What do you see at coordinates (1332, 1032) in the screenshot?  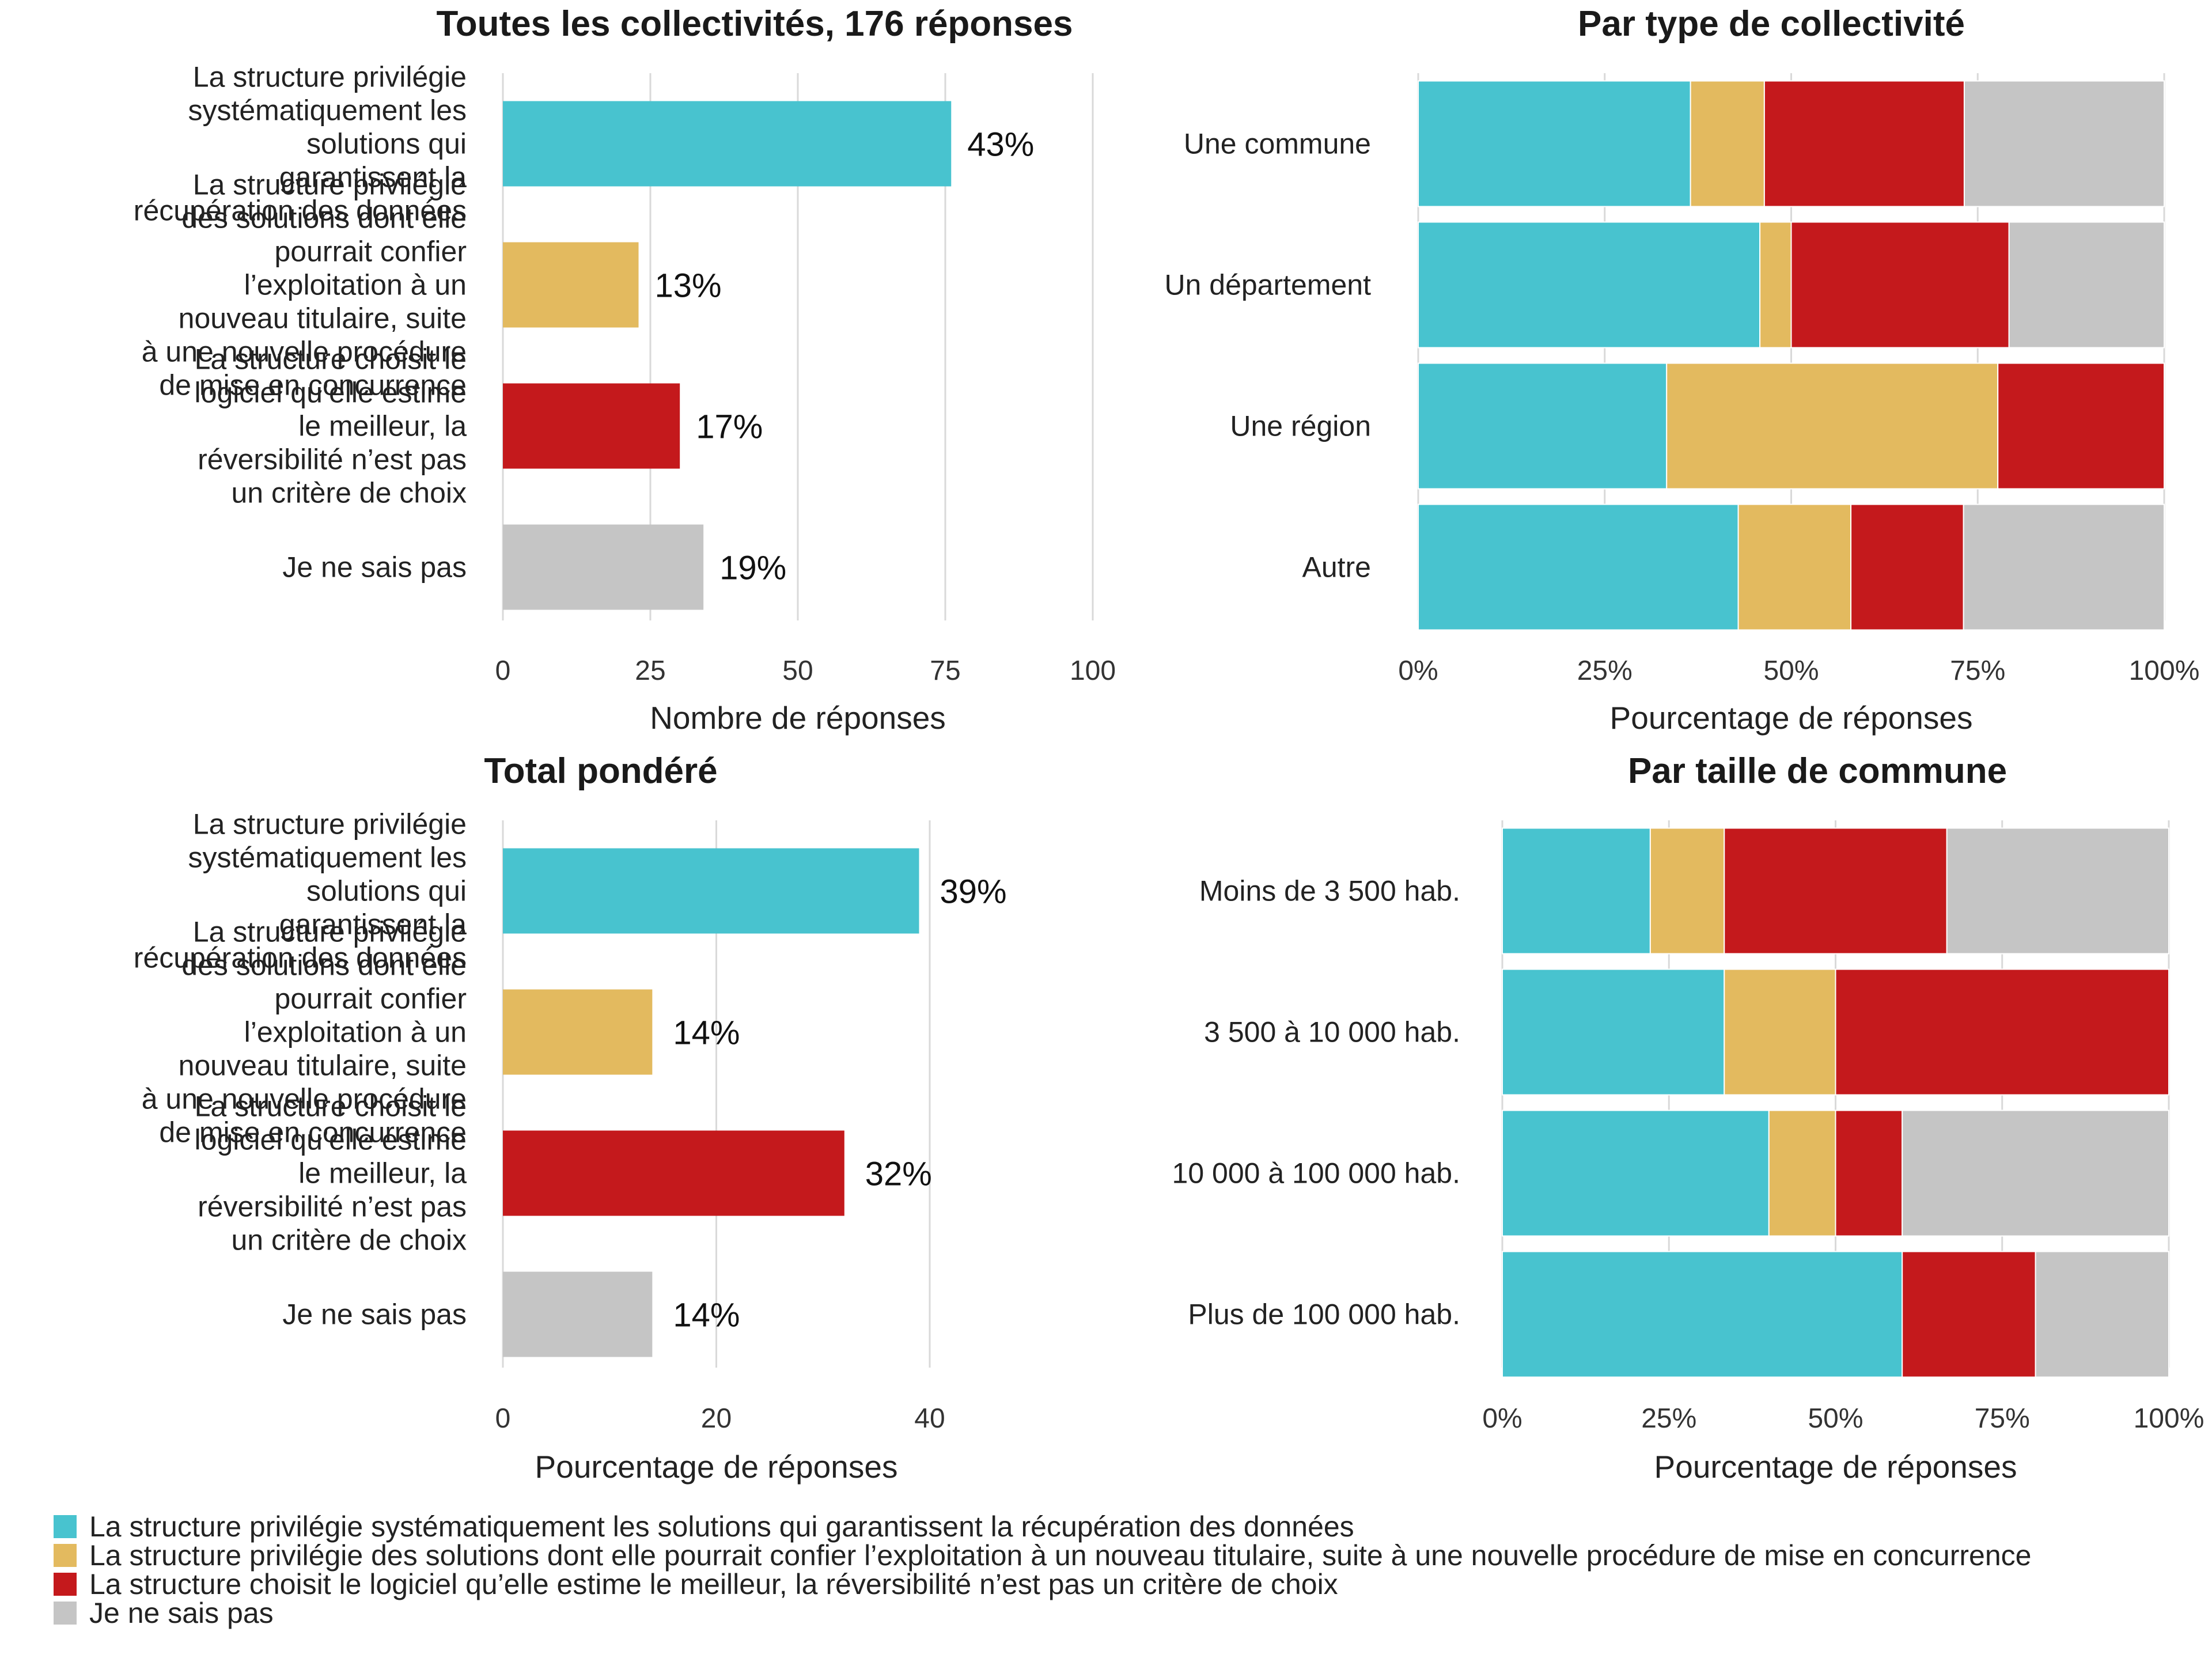 I see `category-label: 3 500 à 10 000 hab.` at bounding box center [1332, 1032].